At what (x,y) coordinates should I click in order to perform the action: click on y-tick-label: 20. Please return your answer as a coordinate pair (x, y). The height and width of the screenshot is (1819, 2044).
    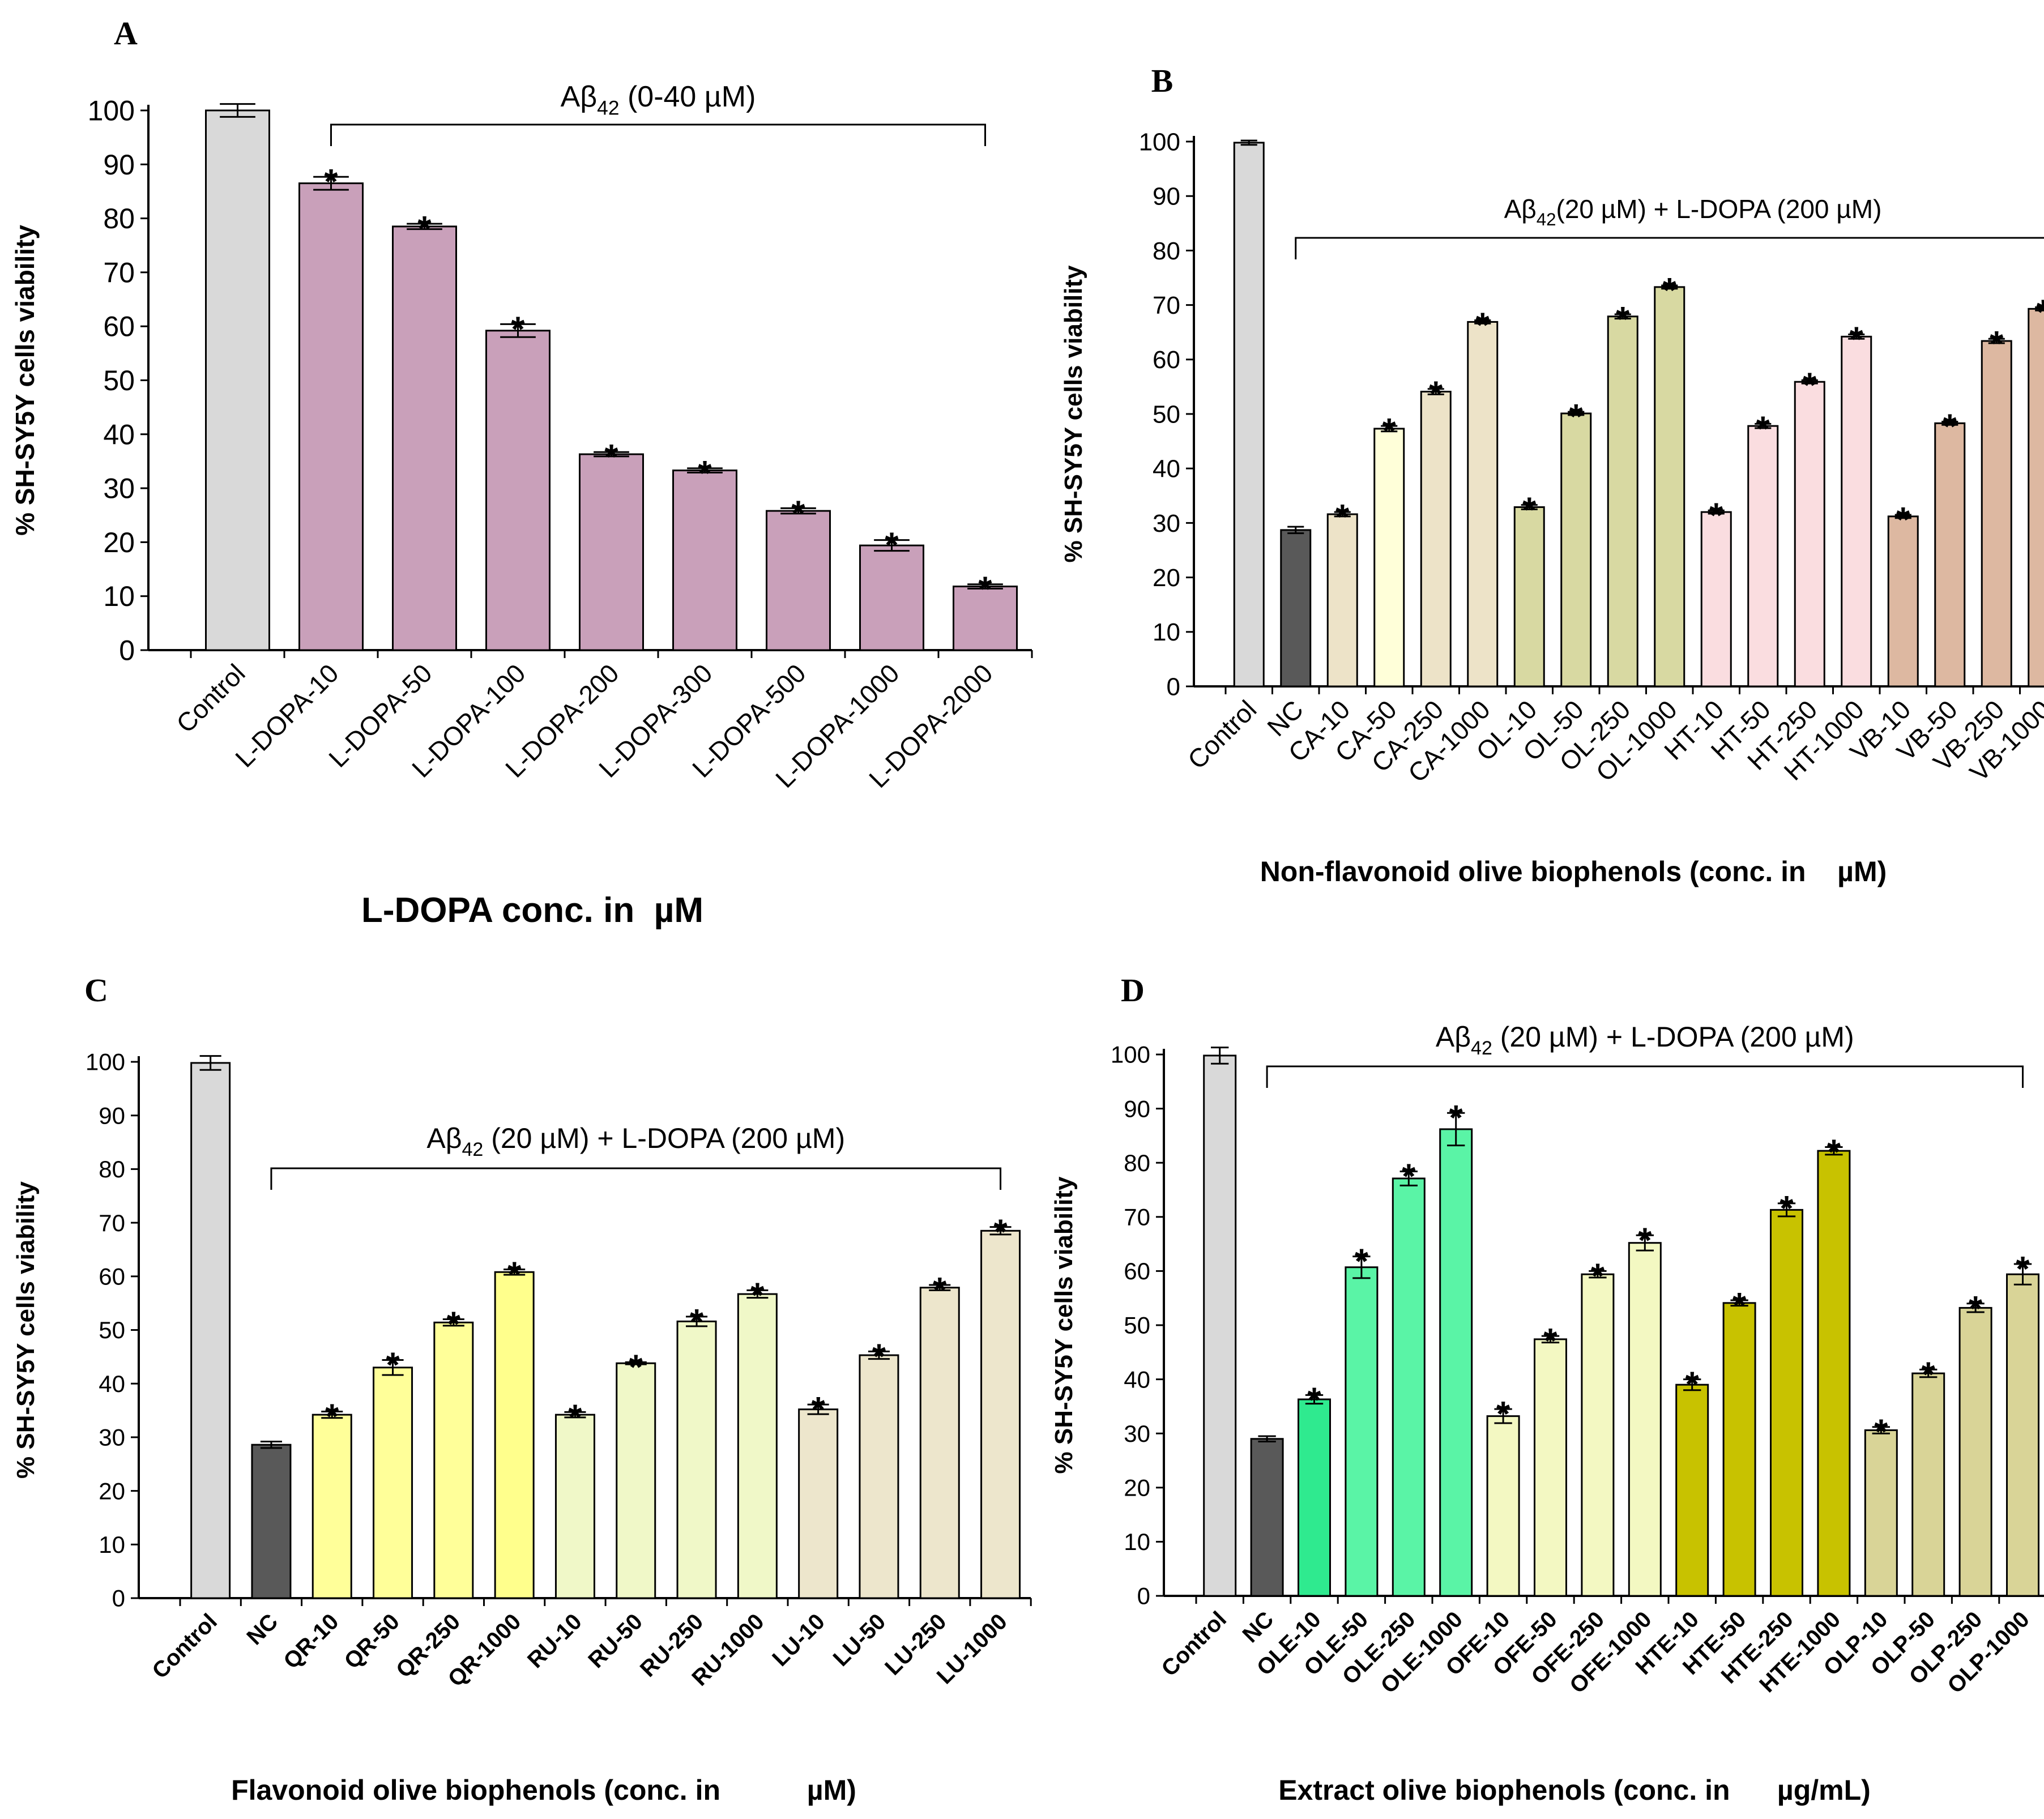
    Looking at the image, I should click on (1137, 1488).